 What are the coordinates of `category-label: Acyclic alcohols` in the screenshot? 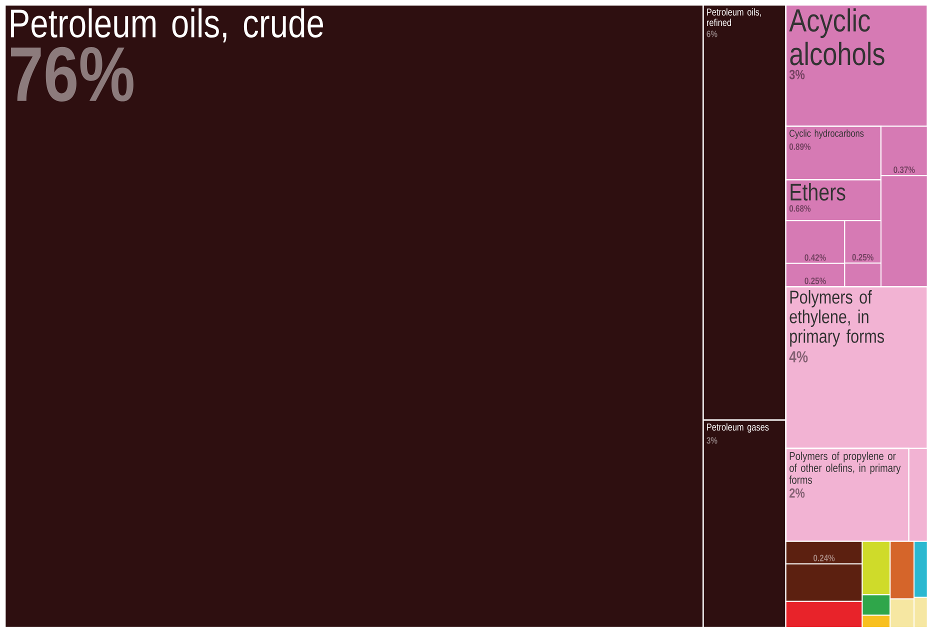 It's located at (836, 37).